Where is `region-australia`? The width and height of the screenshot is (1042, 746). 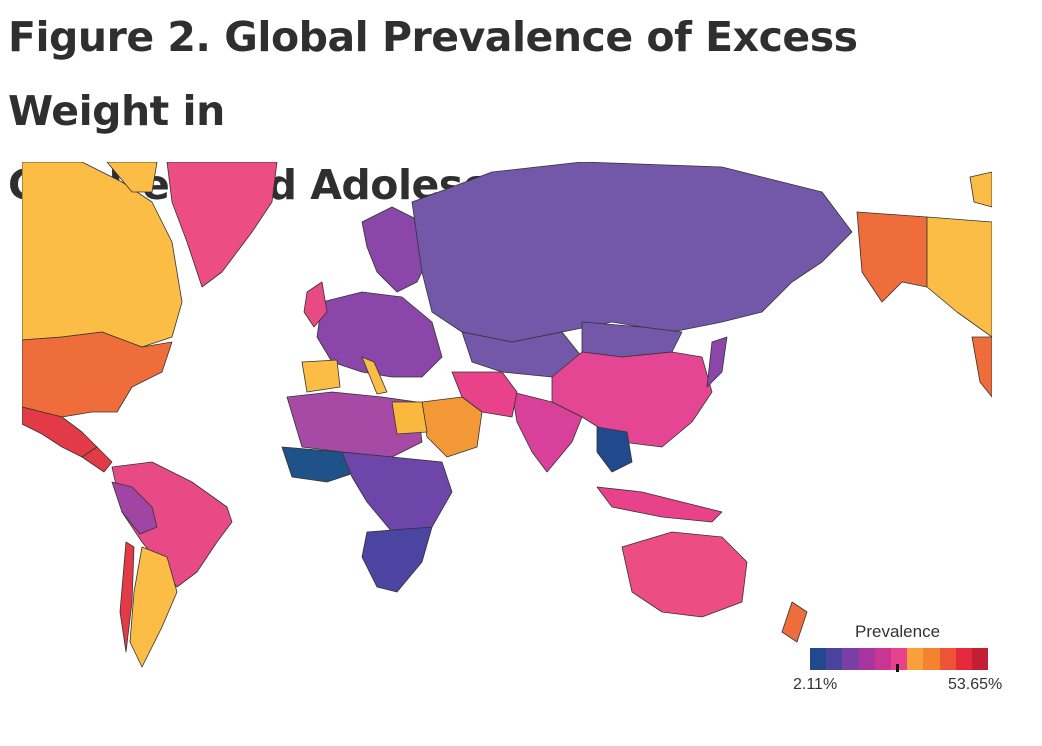
region-australia is located at coordinates (684, 574).